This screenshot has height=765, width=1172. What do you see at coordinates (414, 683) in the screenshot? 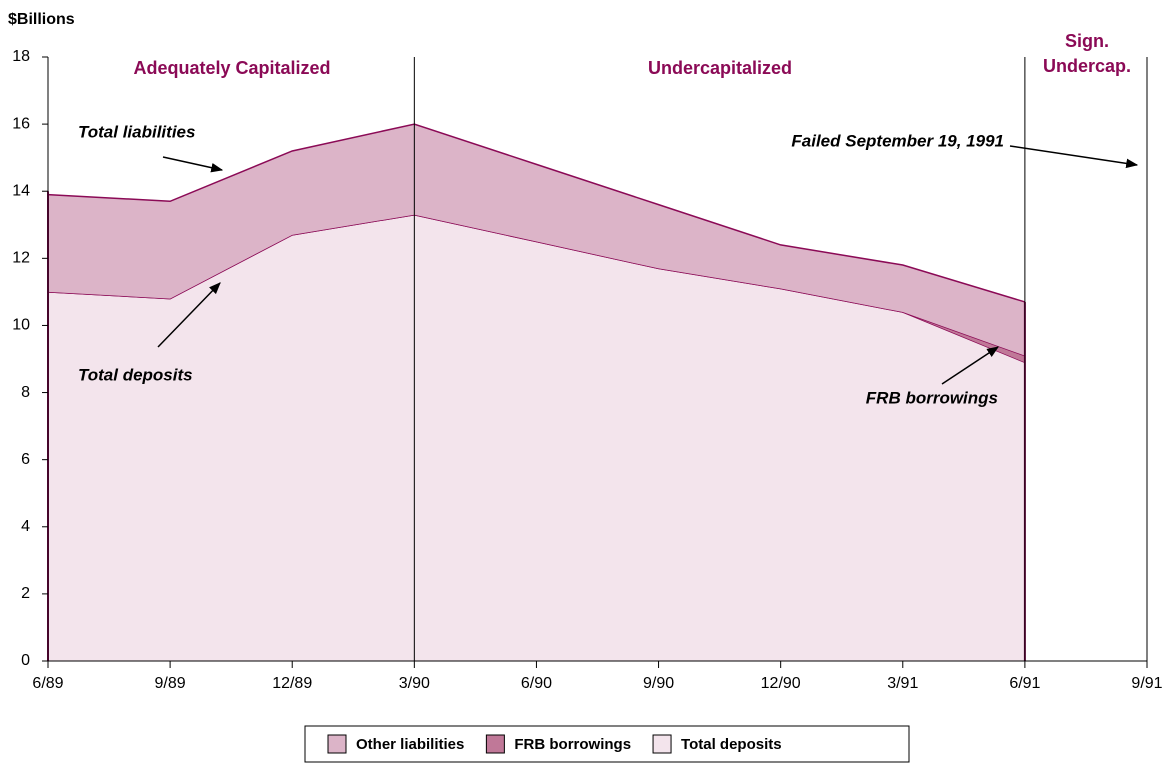
I see `x-tick-label: 3/90` at bounding box center [414, 683].